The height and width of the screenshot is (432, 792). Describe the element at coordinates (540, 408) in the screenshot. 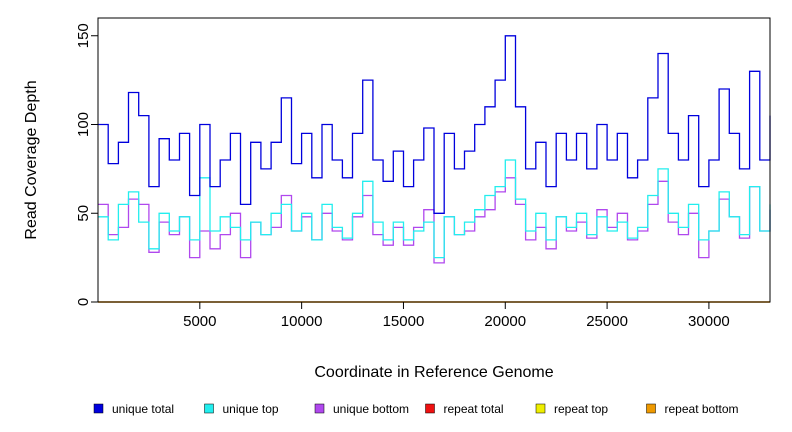

I see `legend-swatch-repeat-top` at that location.